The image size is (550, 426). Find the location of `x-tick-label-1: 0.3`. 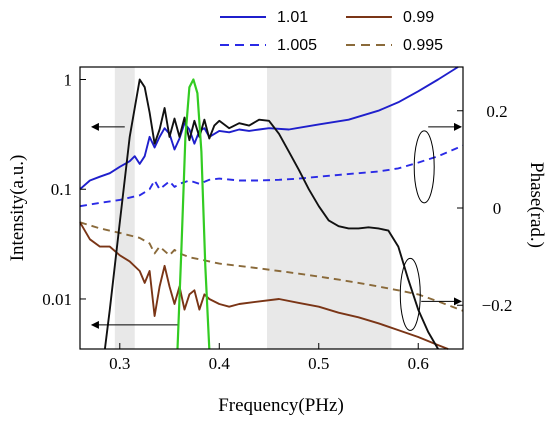

x-tick-label-1: 0.3 is located at coordinates (119, 363).